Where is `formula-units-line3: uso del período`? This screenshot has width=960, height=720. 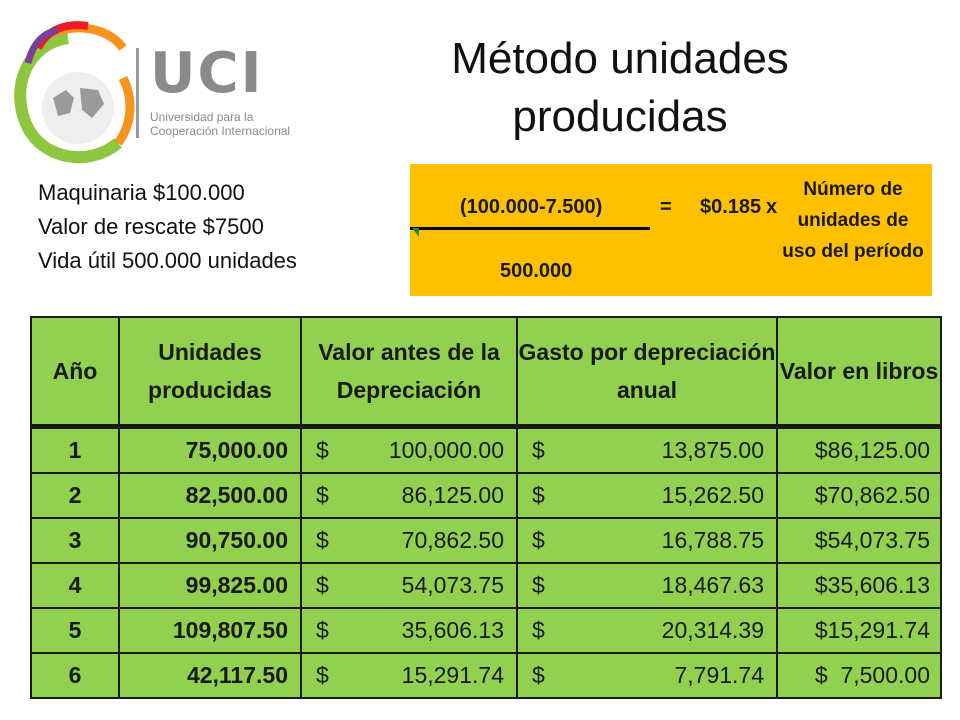 formula-units-line3: uso del período is located at coordinates (853, 251).